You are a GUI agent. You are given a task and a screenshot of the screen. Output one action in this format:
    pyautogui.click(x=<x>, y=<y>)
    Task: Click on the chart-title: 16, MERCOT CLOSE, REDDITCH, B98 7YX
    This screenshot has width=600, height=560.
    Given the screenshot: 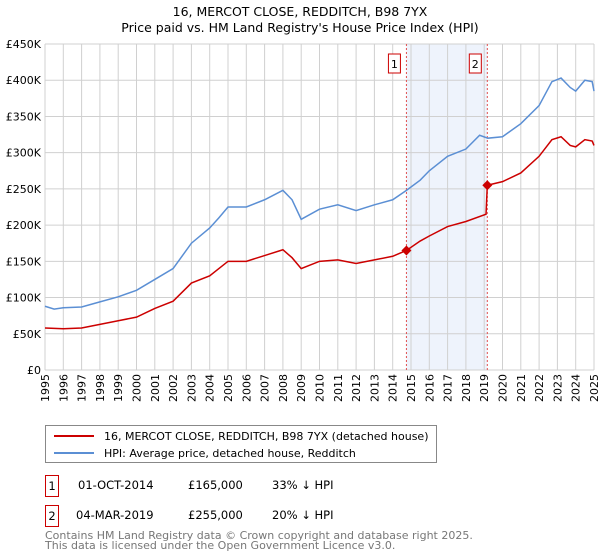 What is the action you would take?
    pyautogui.click(x=300, y=11)
    